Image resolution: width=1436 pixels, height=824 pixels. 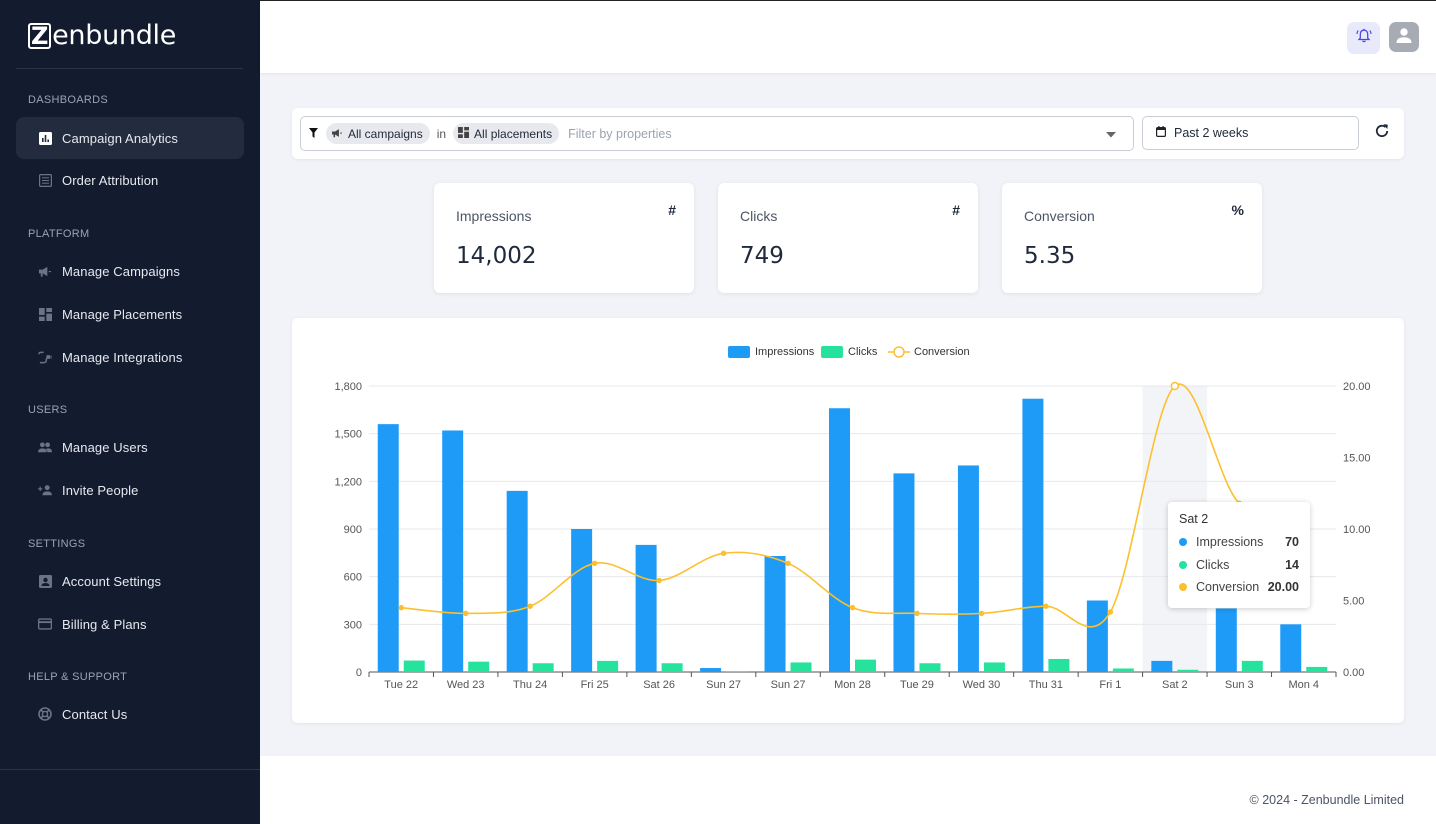 What do you see at coordinates (353, 530) in the screenshot?
I see `y-left-tick-label: 900` at bounding box center [353, 530].